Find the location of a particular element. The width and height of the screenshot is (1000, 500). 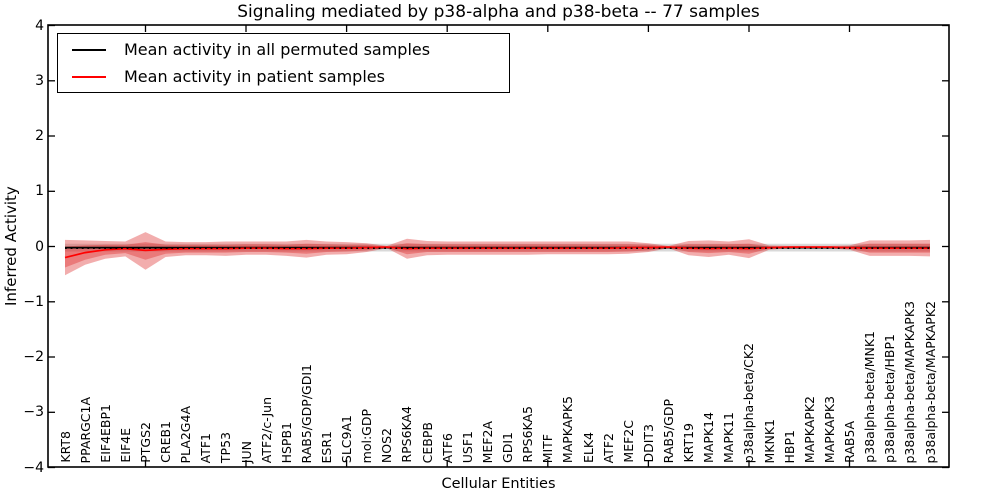

x-tick-label: ATF6 is located at coordinates (447, 447).